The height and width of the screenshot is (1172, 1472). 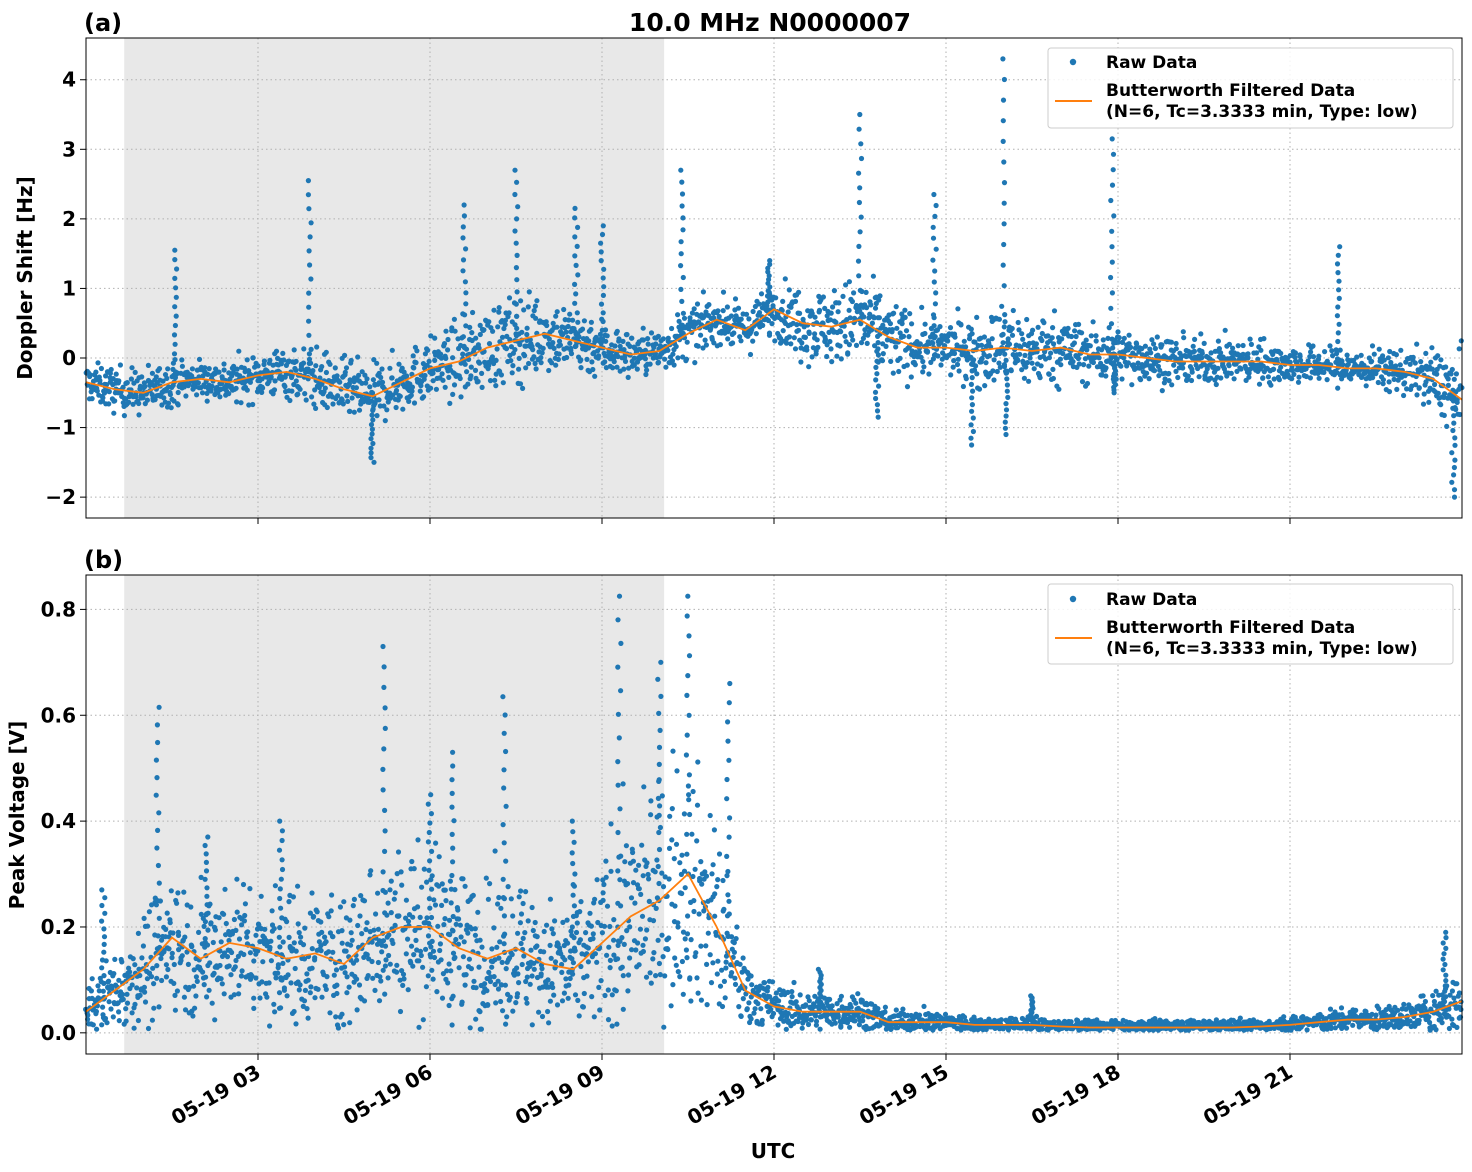 I want to click on panel-a-legend-raw-label: Raw Data, so click(x=1151, y=63).